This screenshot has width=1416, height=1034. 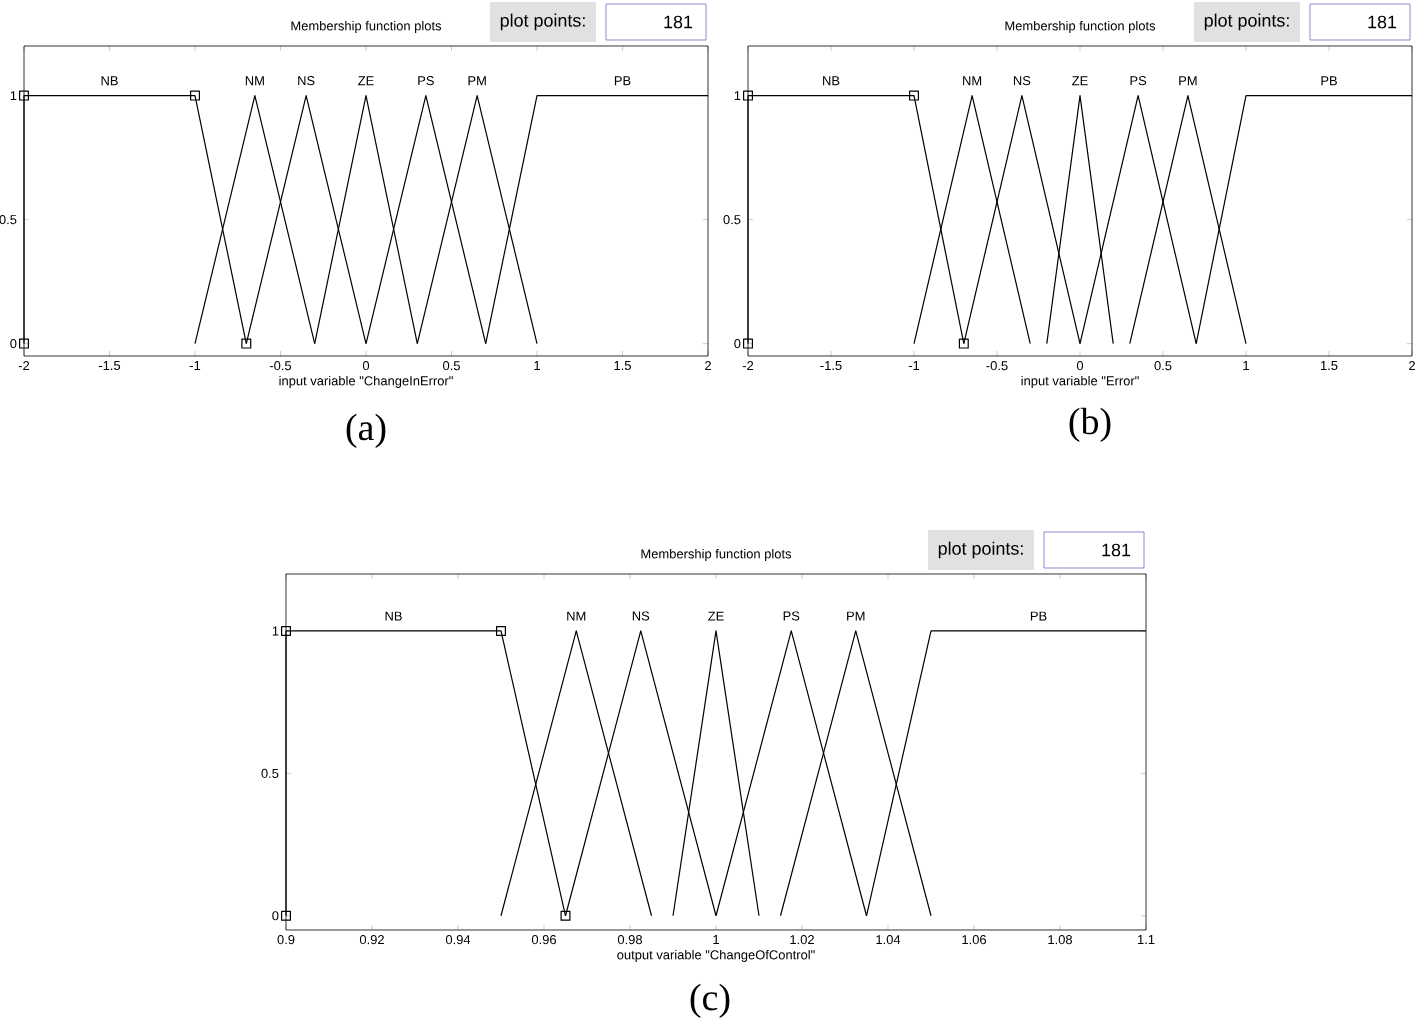 What do you see at coordinates (1090, 425) in the screenshot?
I see `text: (b)` at bounding box center [1090, 425].